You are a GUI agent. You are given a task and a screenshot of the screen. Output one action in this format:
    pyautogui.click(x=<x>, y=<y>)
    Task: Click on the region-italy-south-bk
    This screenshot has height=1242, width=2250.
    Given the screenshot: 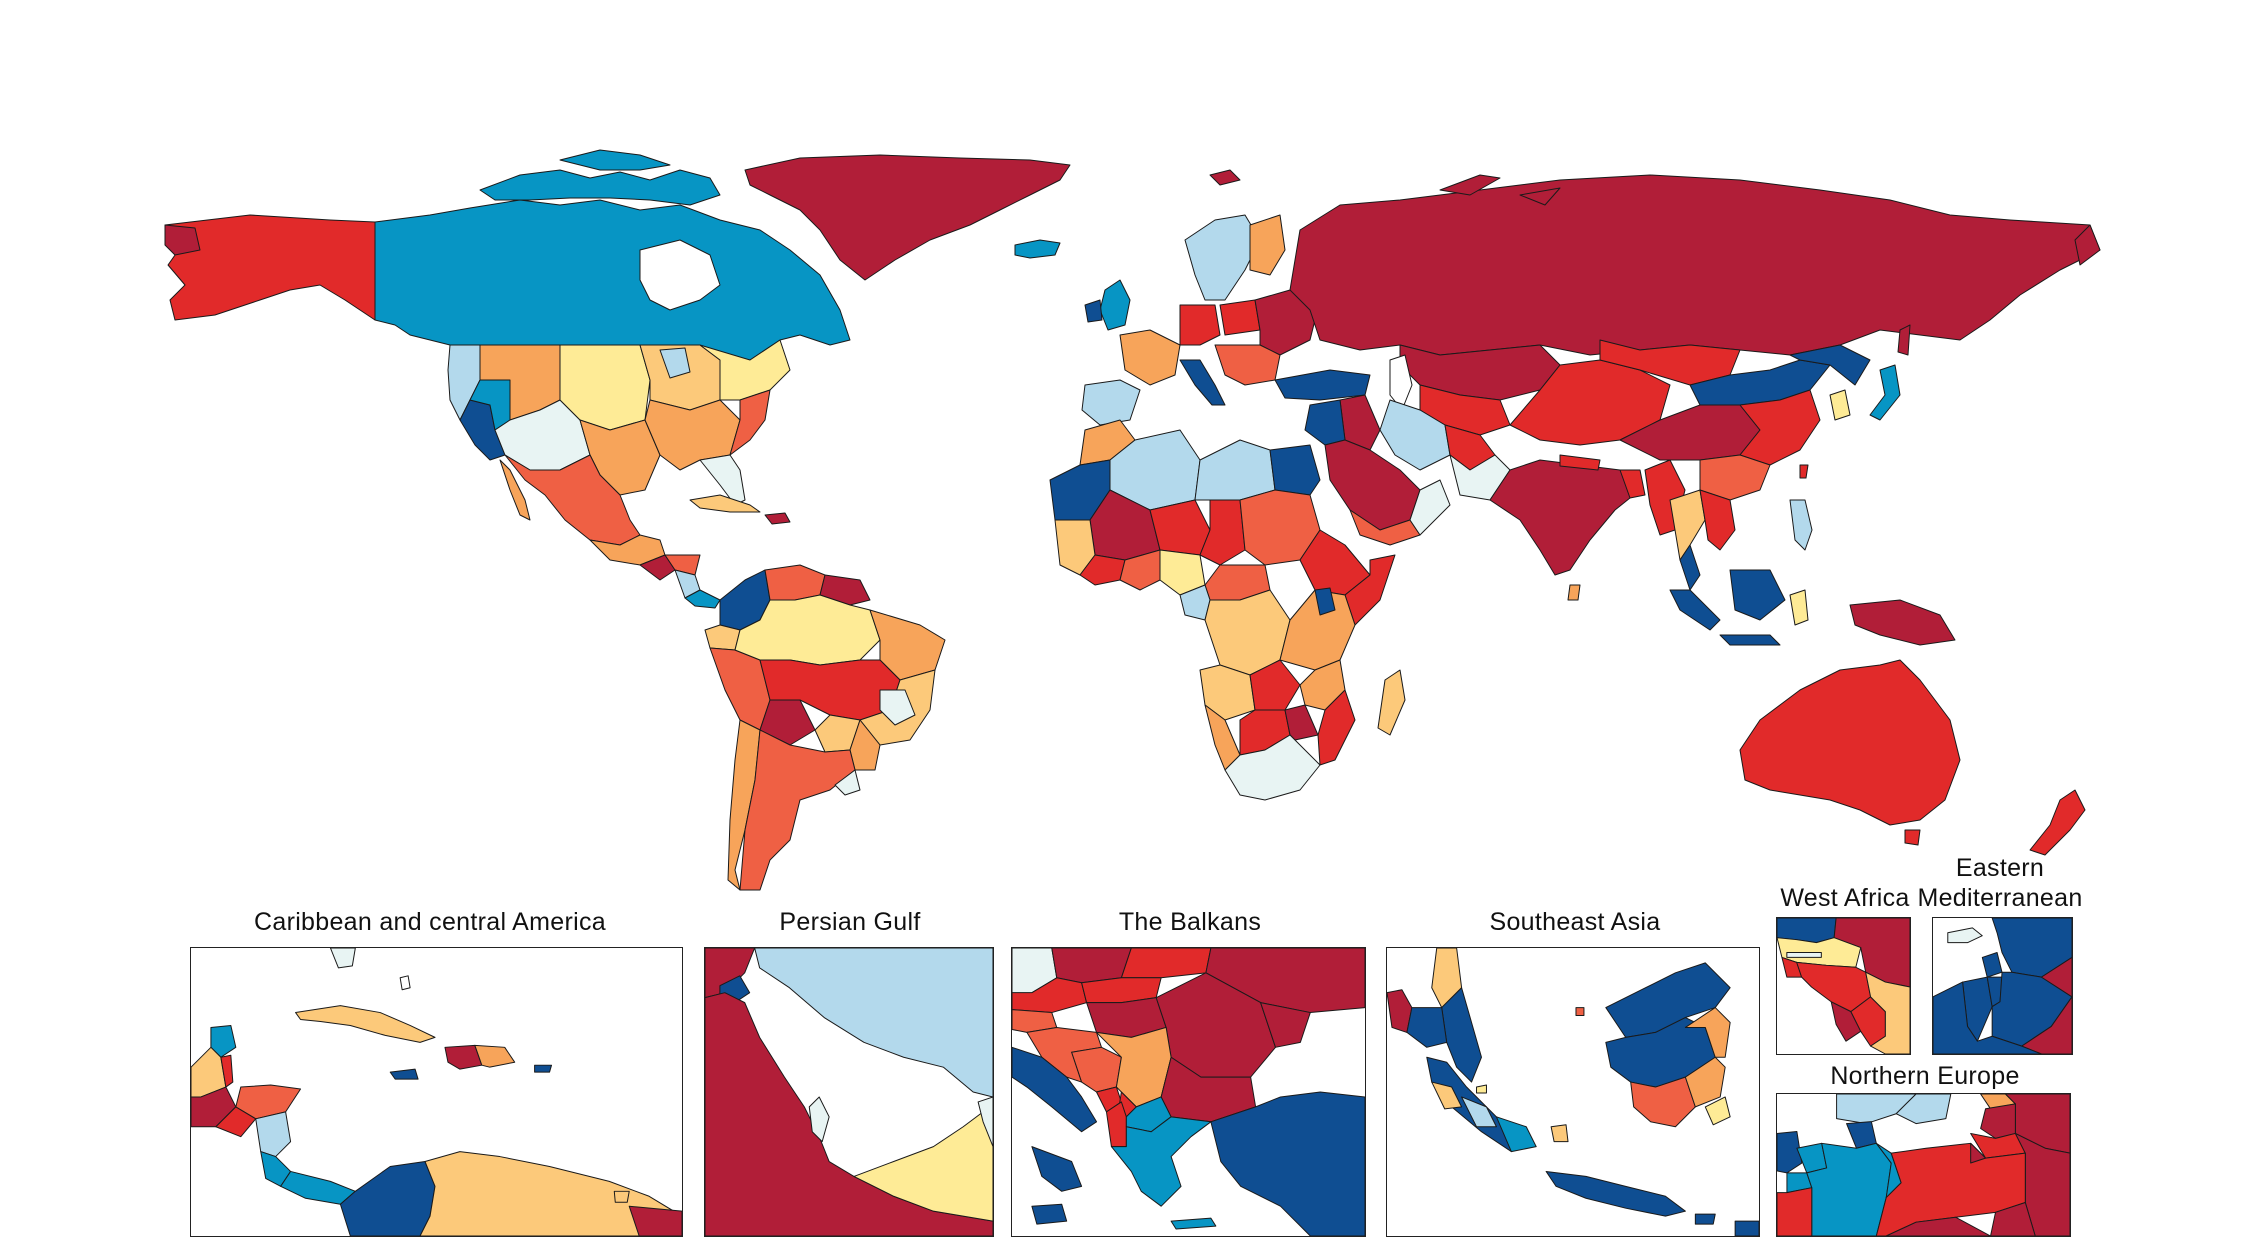 What is the action you would take?
    pyautogui.click(x=1057, y=1169)
    